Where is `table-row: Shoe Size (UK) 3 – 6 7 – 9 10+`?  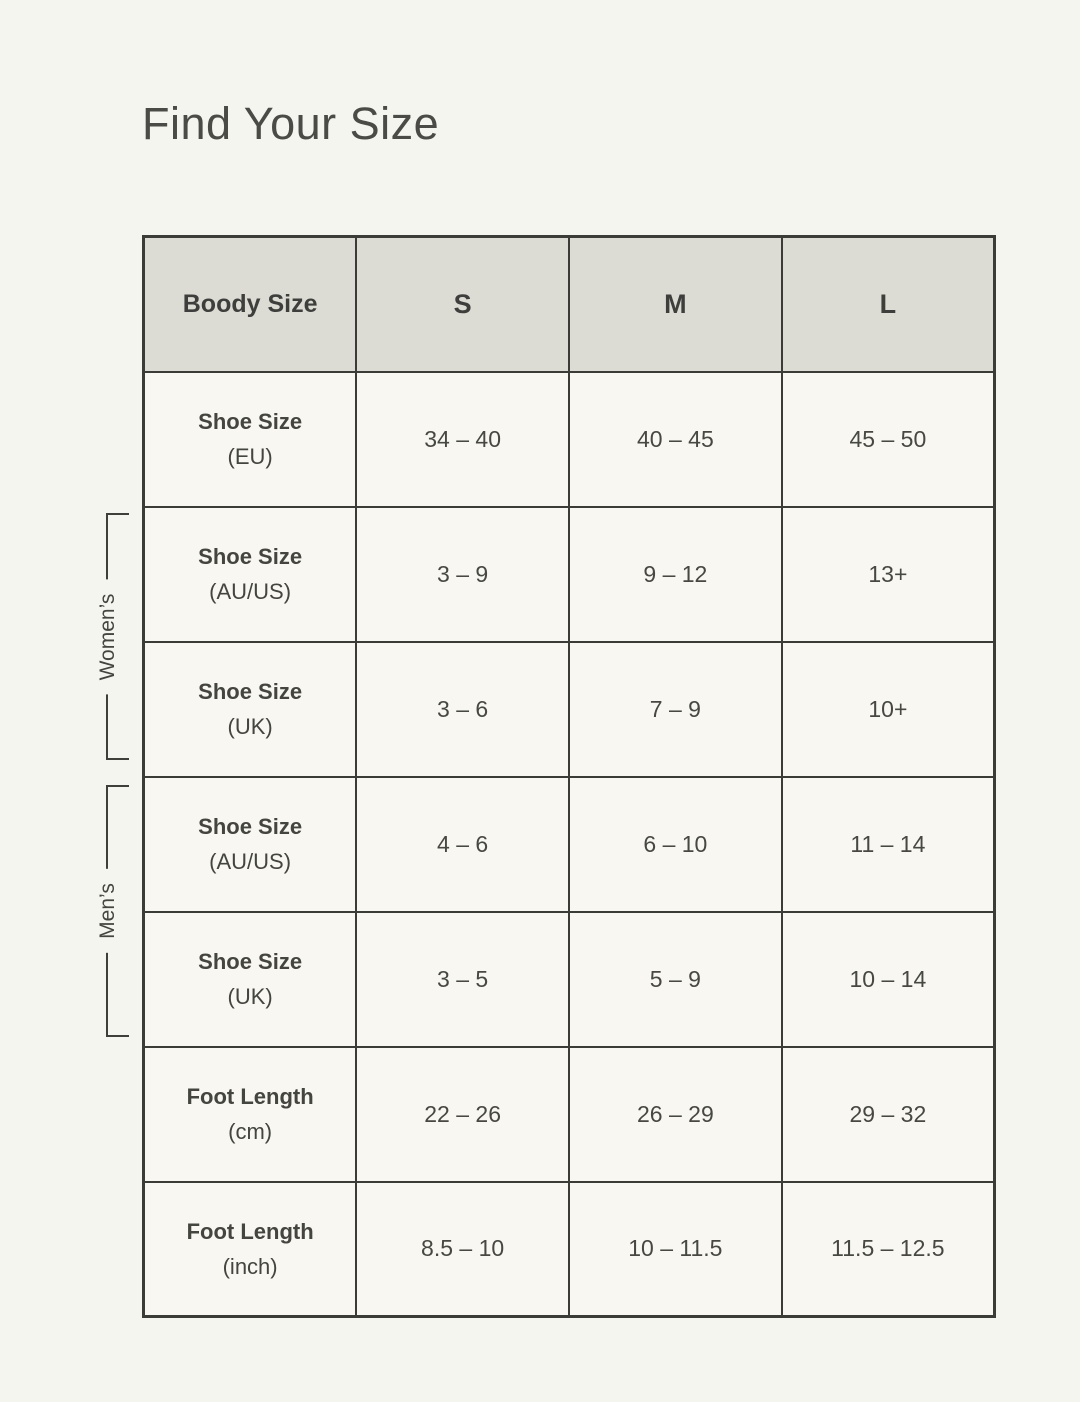
table-row: Shoe Size (UK) 3 – 6 7 – 9 10+ is located at coordinates (569, 709).